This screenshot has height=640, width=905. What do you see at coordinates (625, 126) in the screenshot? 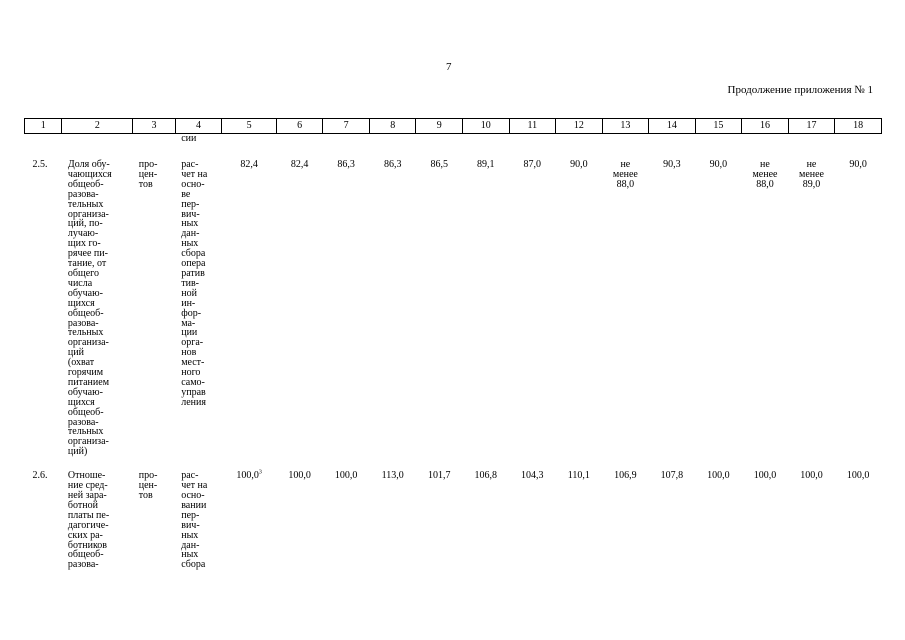
I see `column-header: 13` at bounding box center [625, 126].